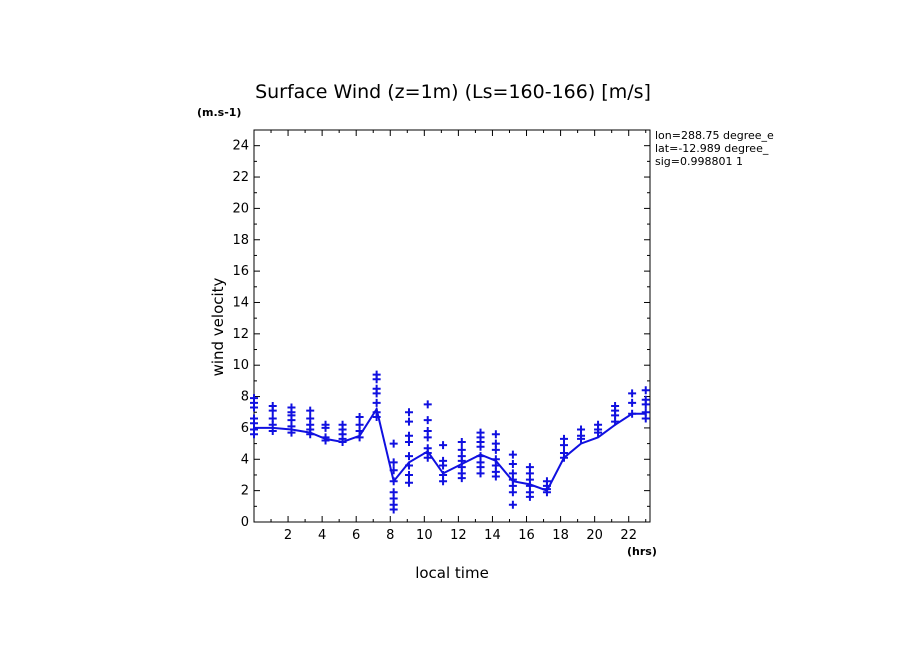  Describe the element at coordinates (628, 535) in the screenshot. I see `x-tick-label: 22` at that location.